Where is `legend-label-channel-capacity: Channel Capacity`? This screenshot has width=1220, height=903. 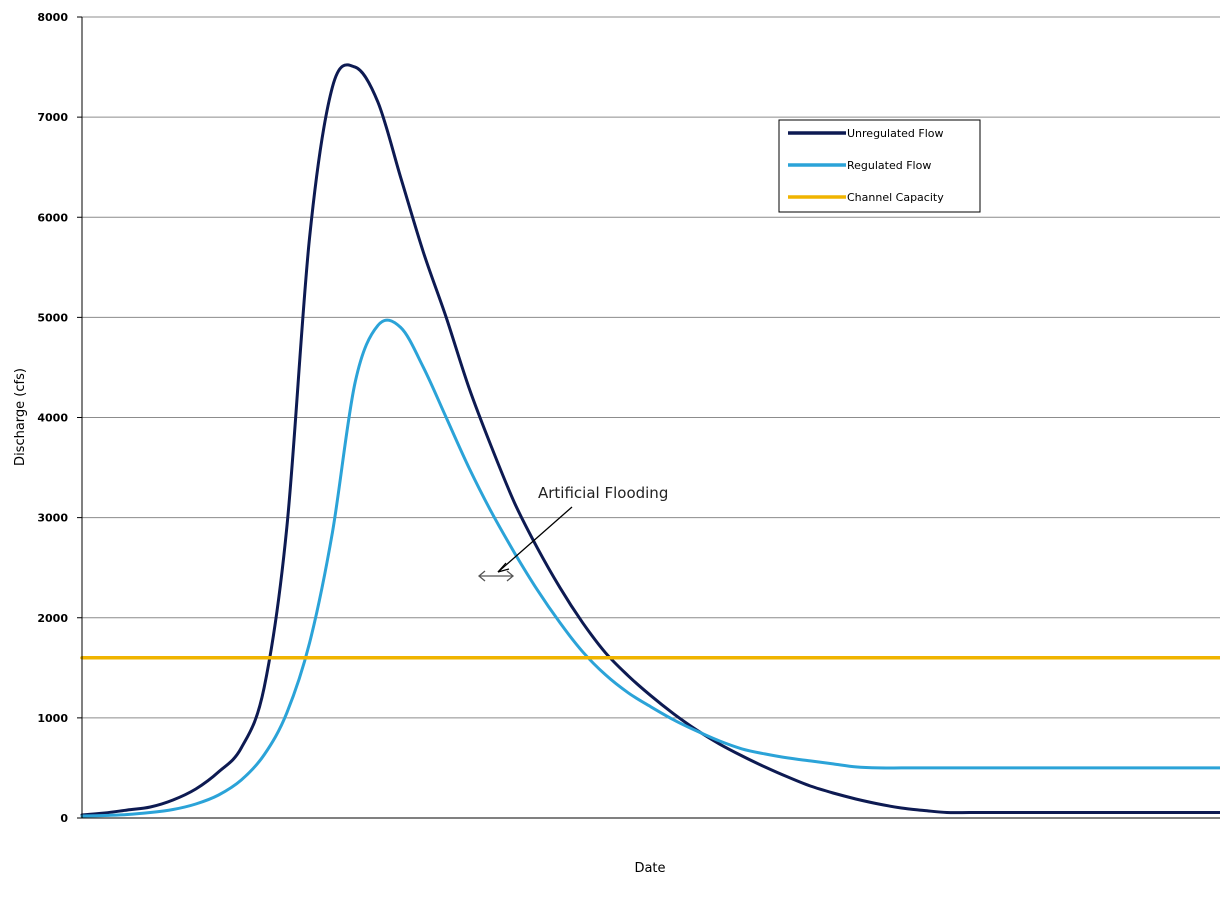 legend-label-channel-capacity: Channel Capacity is located at coordinates (895, 197).